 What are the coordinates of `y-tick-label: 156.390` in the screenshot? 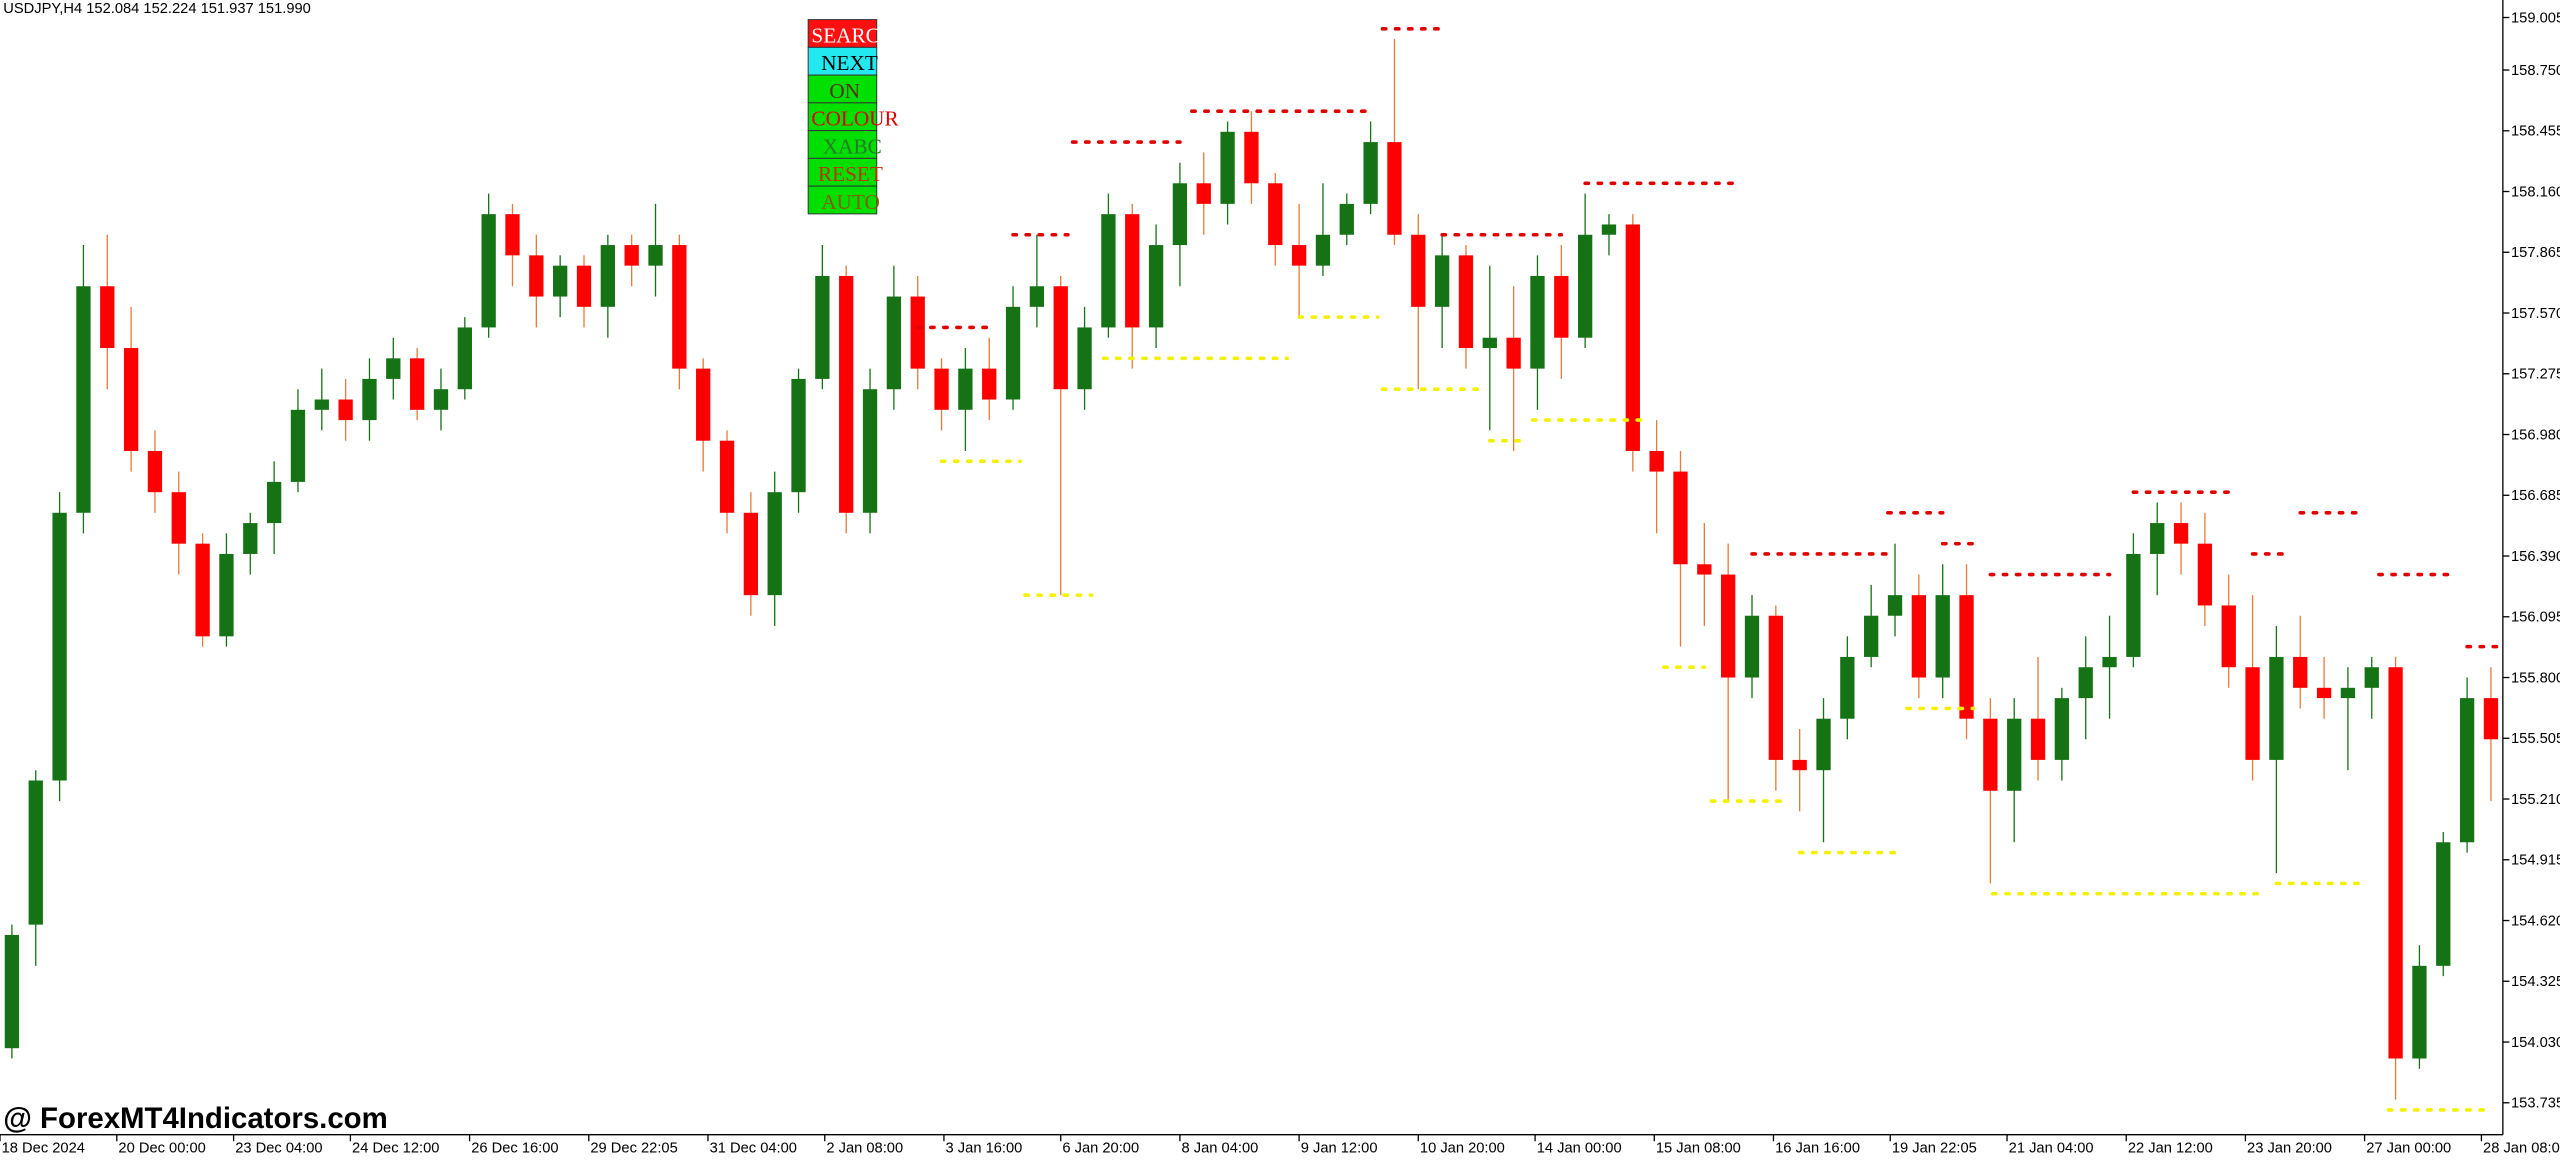 It's located at (2535, 557).